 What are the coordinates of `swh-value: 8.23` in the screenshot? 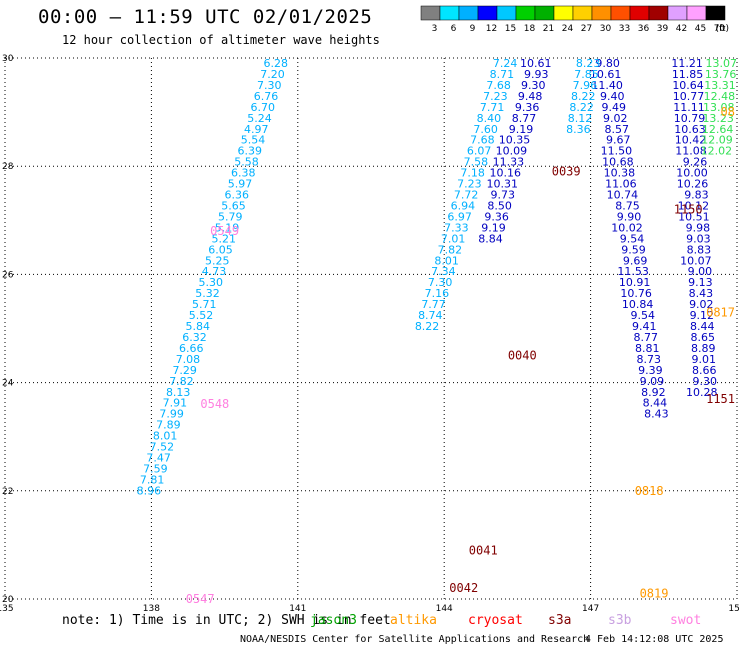 It's located at (588, 63).